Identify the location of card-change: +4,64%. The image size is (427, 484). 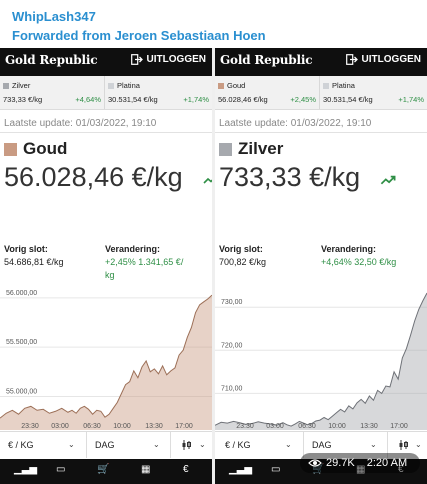
(88, 99).